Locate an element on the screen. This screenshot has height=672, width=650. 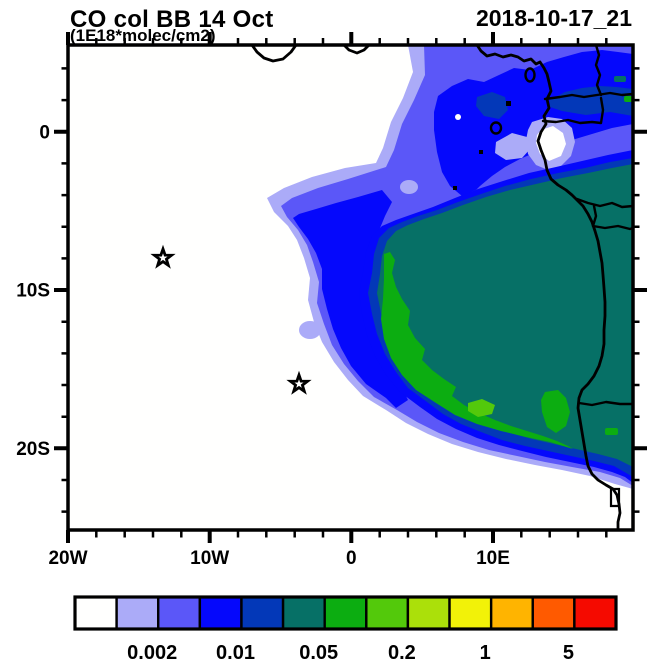
coastal-green-patch is located at coordinates (555, 411).